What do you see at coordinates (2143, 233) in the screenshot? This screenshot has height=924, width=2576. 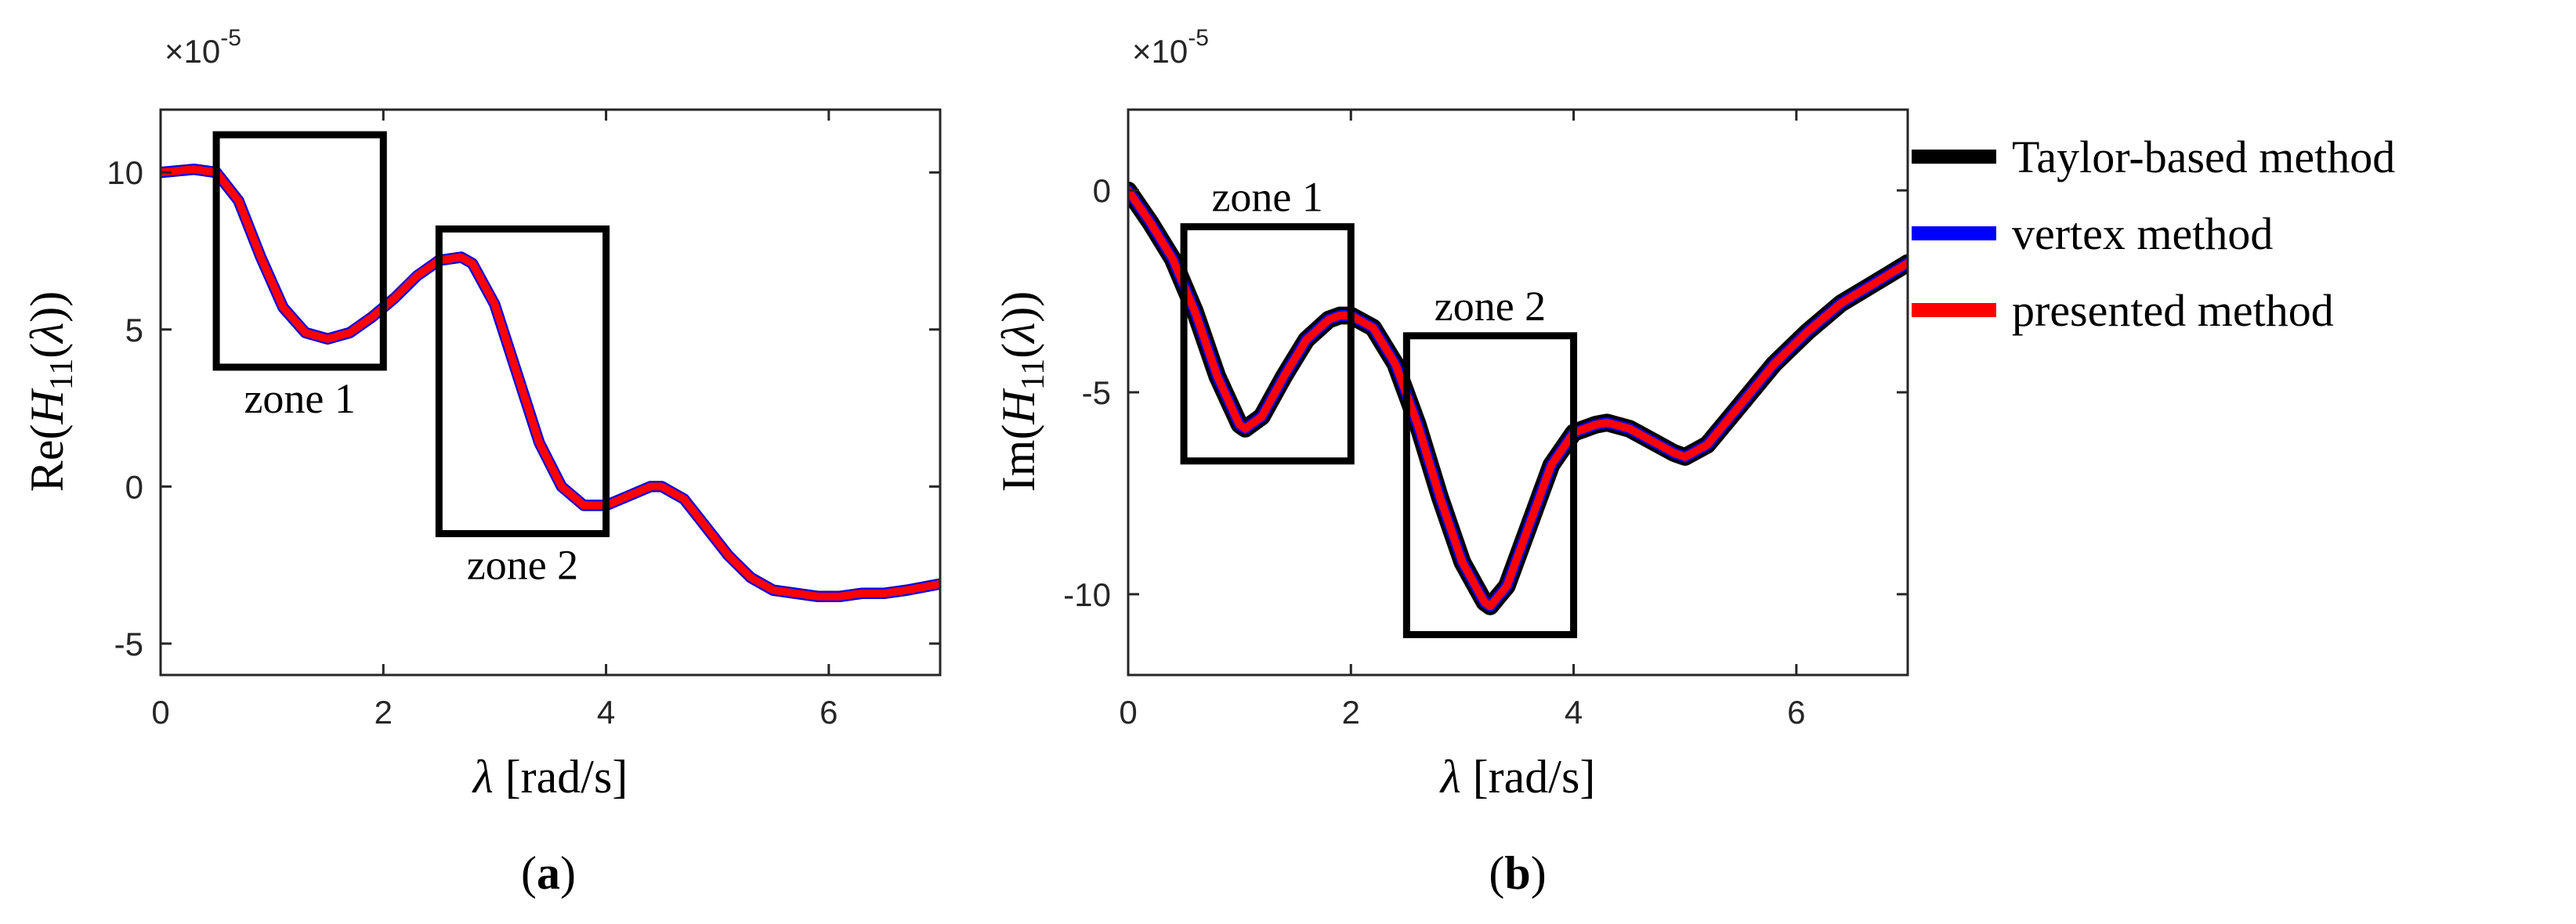 I see `legend-label-2: vertex method` at bounding box center [2143, 233].